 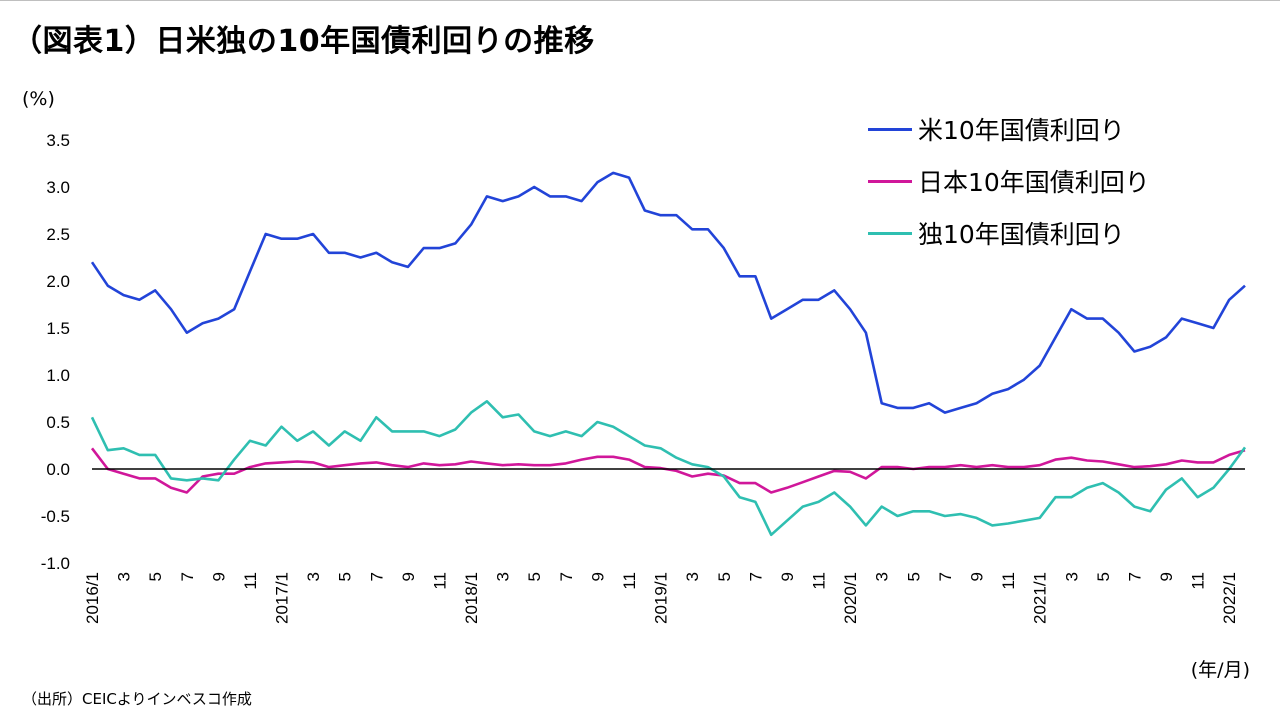 I want to click on y-tick-label: -1.0, so click(x=55, y=563).